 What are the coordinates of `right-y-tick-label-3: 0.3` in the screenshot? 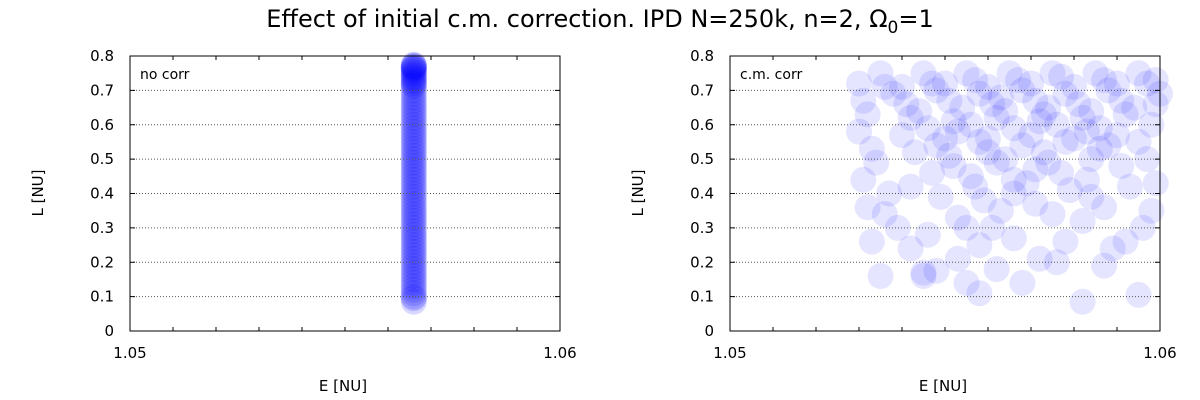 It's located at (702, 228).